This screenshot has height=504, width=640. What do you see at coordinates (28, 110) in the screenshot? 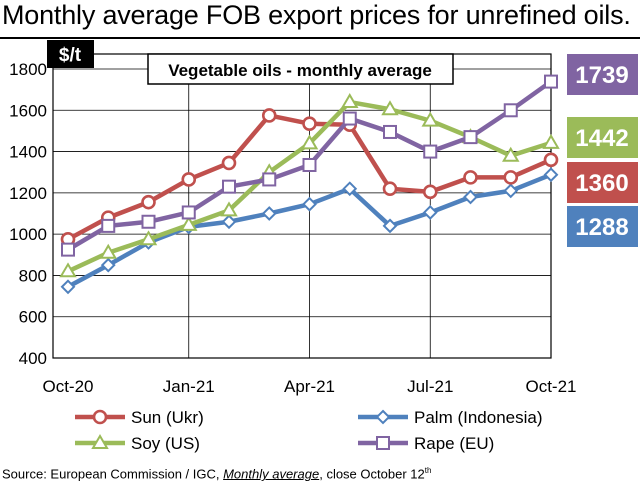
I see `y-tick-label: 1600` at bounding box center [28, 110].